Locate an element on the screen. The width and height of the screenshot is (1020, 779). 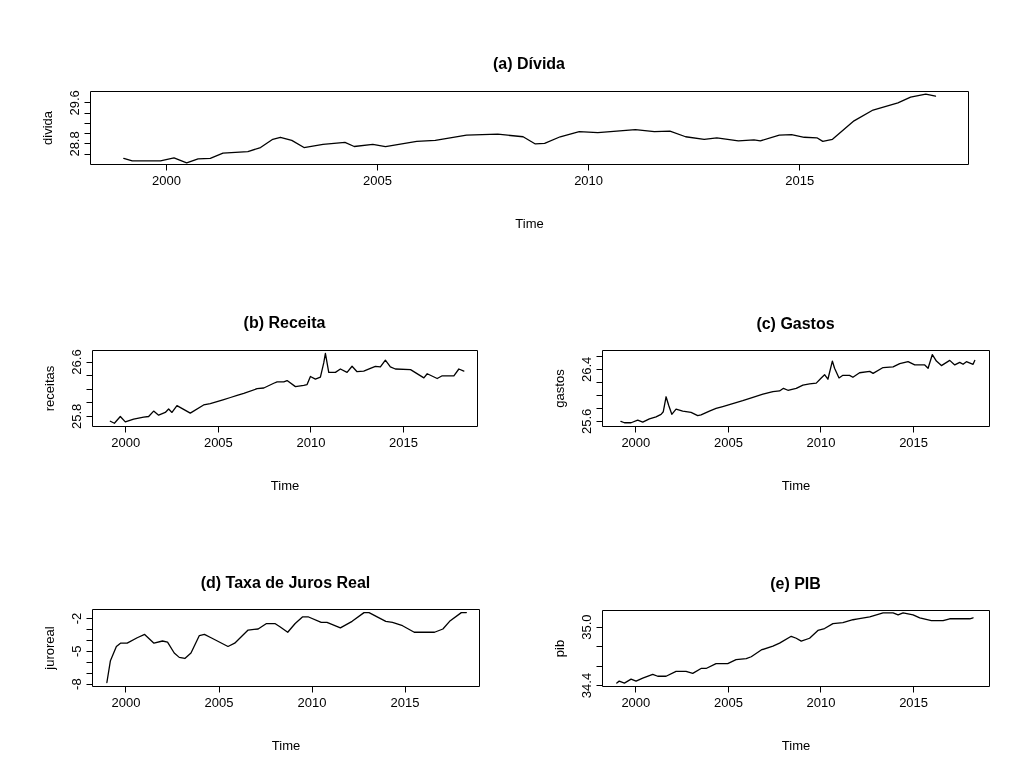
y-axis-title: juroreal is located at coordinates (49, 648).